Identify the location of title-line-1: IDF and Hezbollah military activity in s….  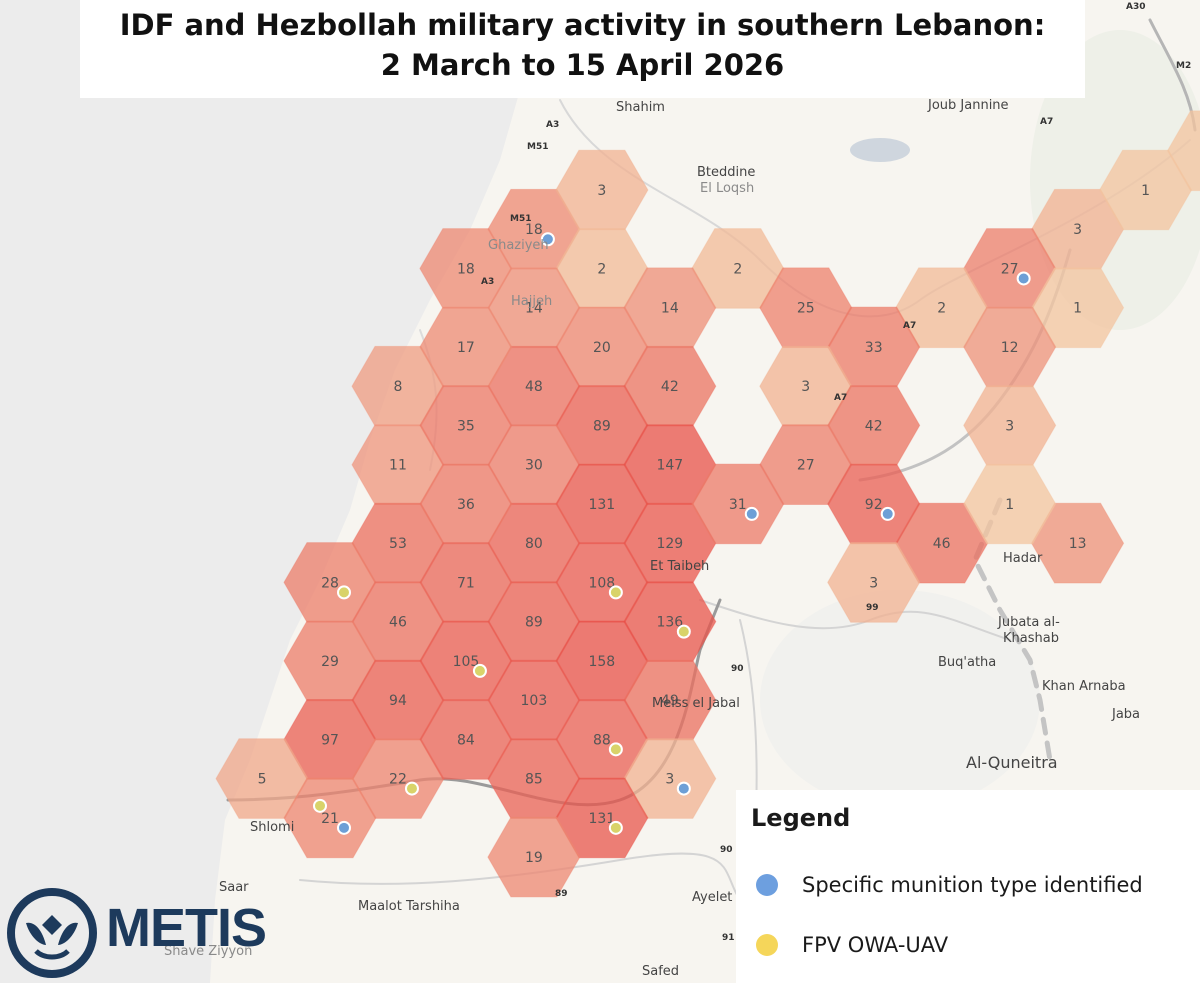
(582, 25).